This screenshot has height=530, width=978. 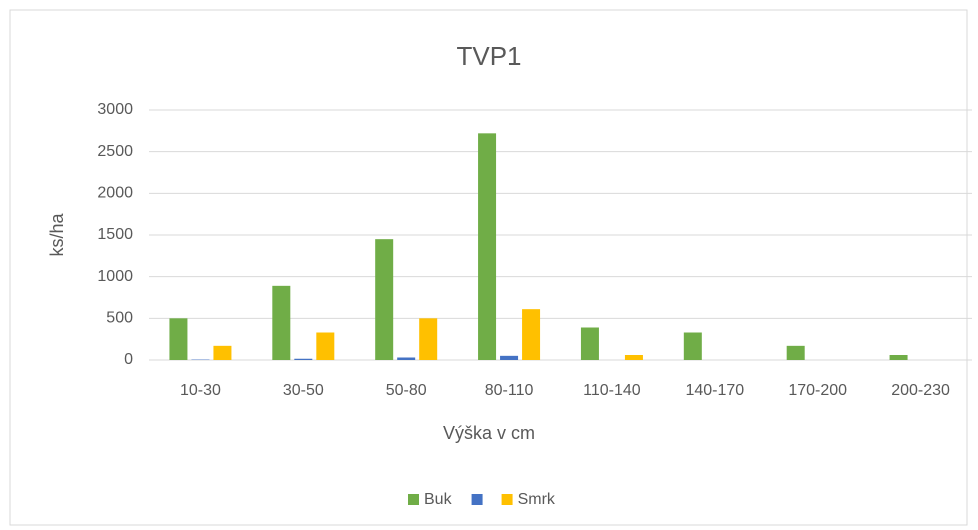 What do you see at coordinates (200, 390) in the screenshot?
I see `x-tick-label: 10-30` at bounding box center [200, 390].